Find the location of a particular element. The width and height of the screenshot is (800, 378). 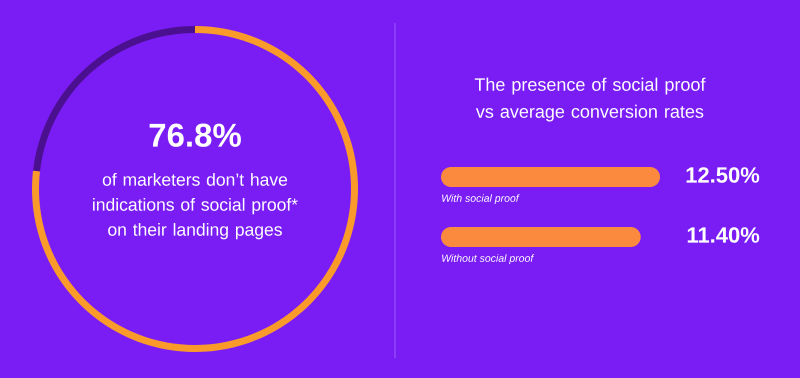

text: 76.8% is located at coordinates (195, 135).